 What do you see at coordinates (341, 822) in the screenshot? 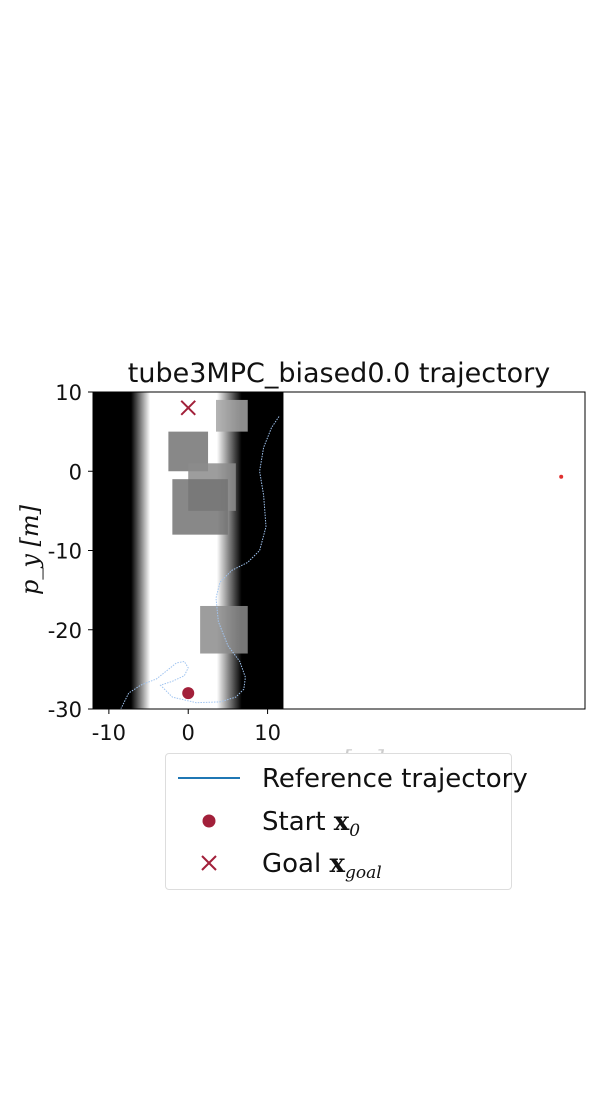
I see `legend-start-math: x` at bounding box center [341, 822].